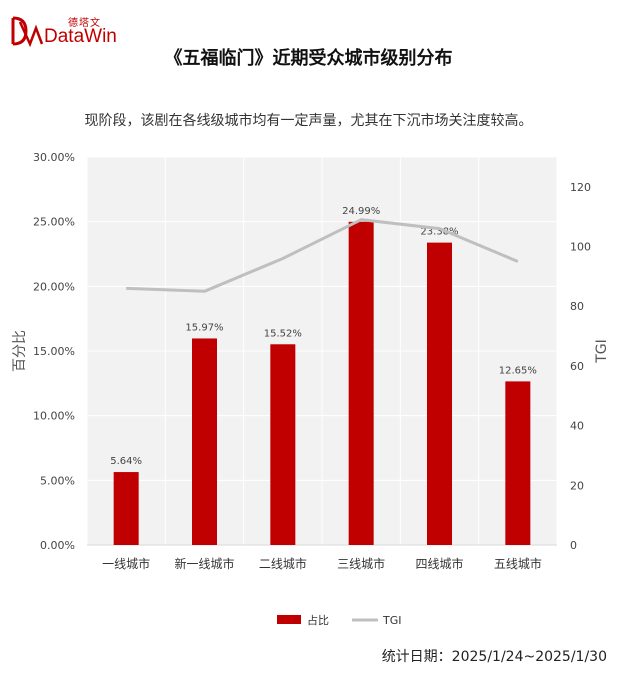 This screenshot has width=617, height=682. What do you see at coordinates (54, 222) in the screenshot?
I see `y-tick-label: 25.00%` at bounding box center [54, 222].